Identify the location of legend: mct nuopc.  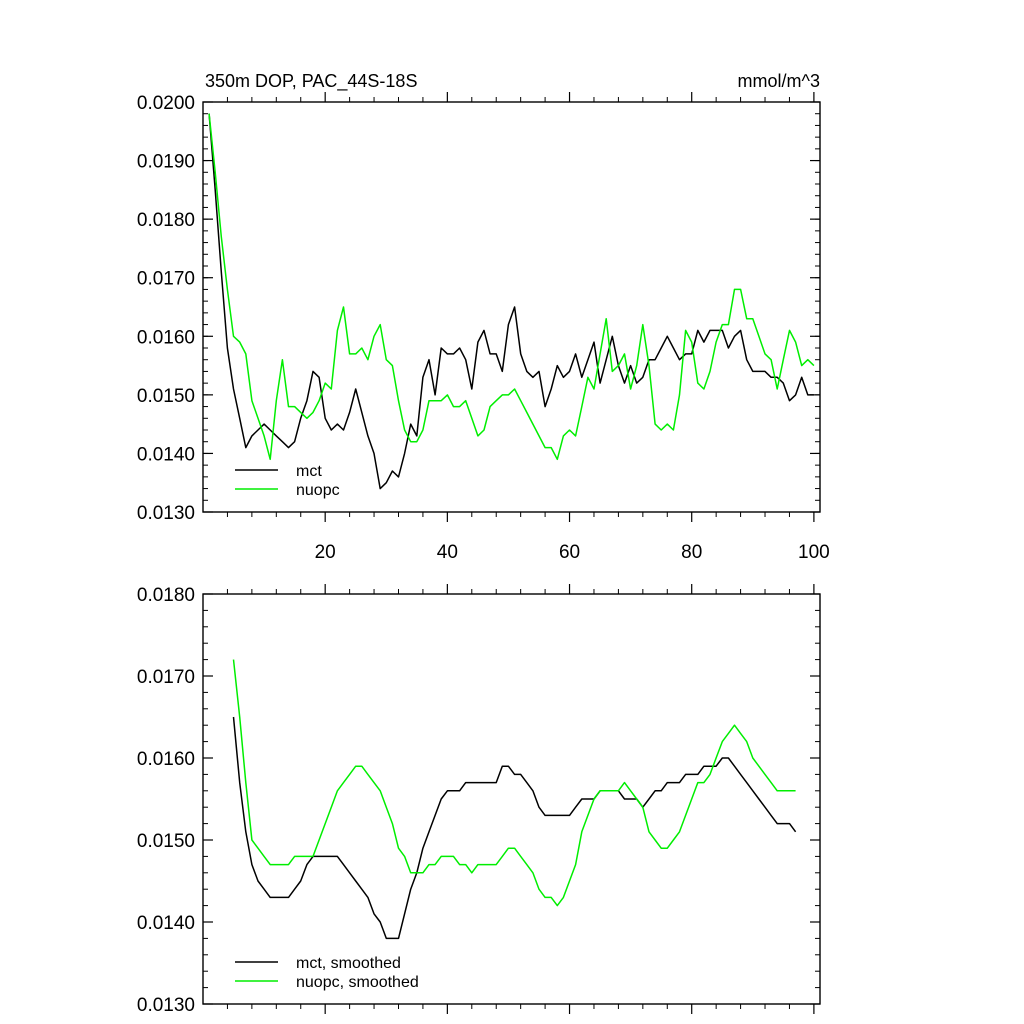
(287, 481).